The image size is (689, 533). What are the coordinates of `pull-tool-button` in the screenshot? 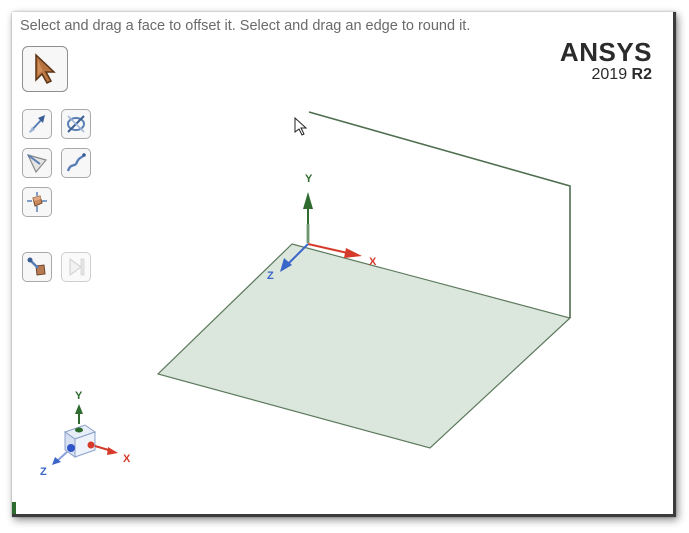 It's located at (37, 124).